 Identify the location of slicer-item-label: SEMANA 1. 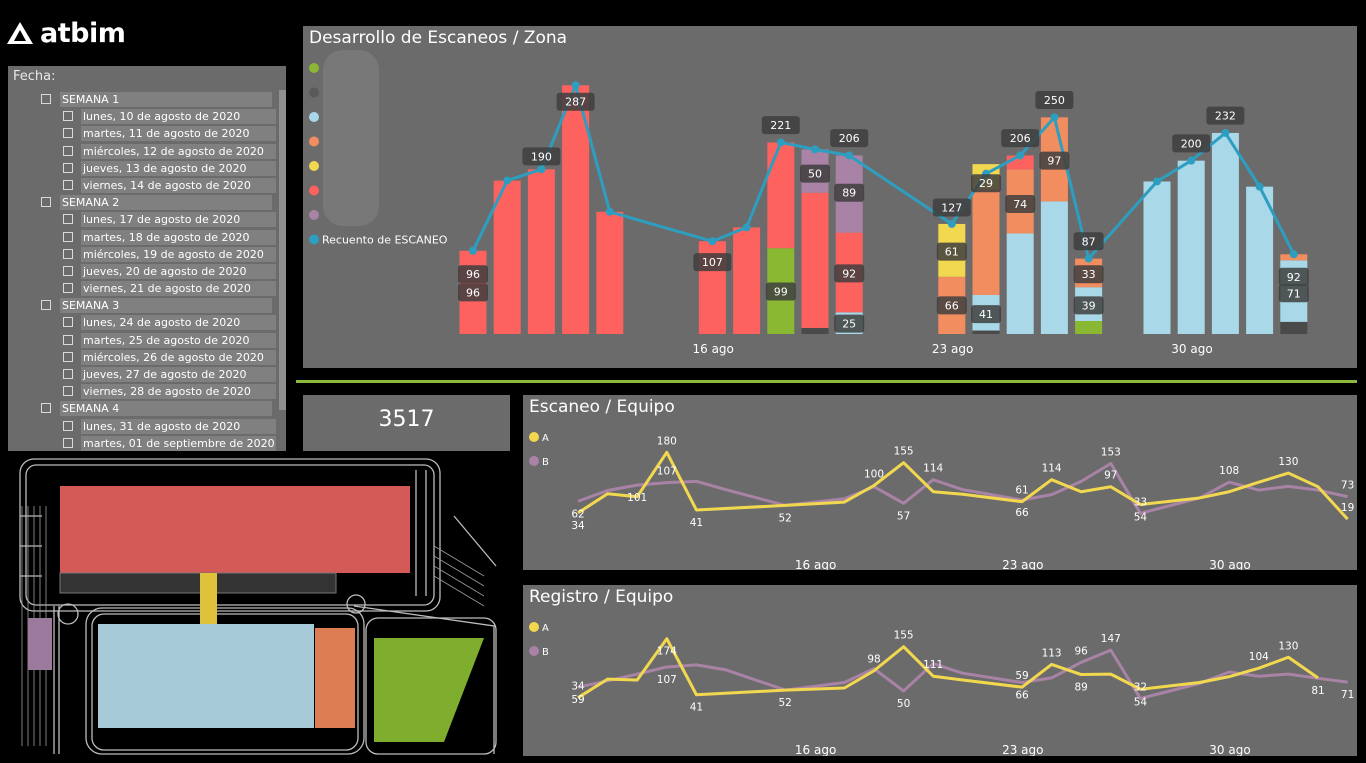
(166, 99).